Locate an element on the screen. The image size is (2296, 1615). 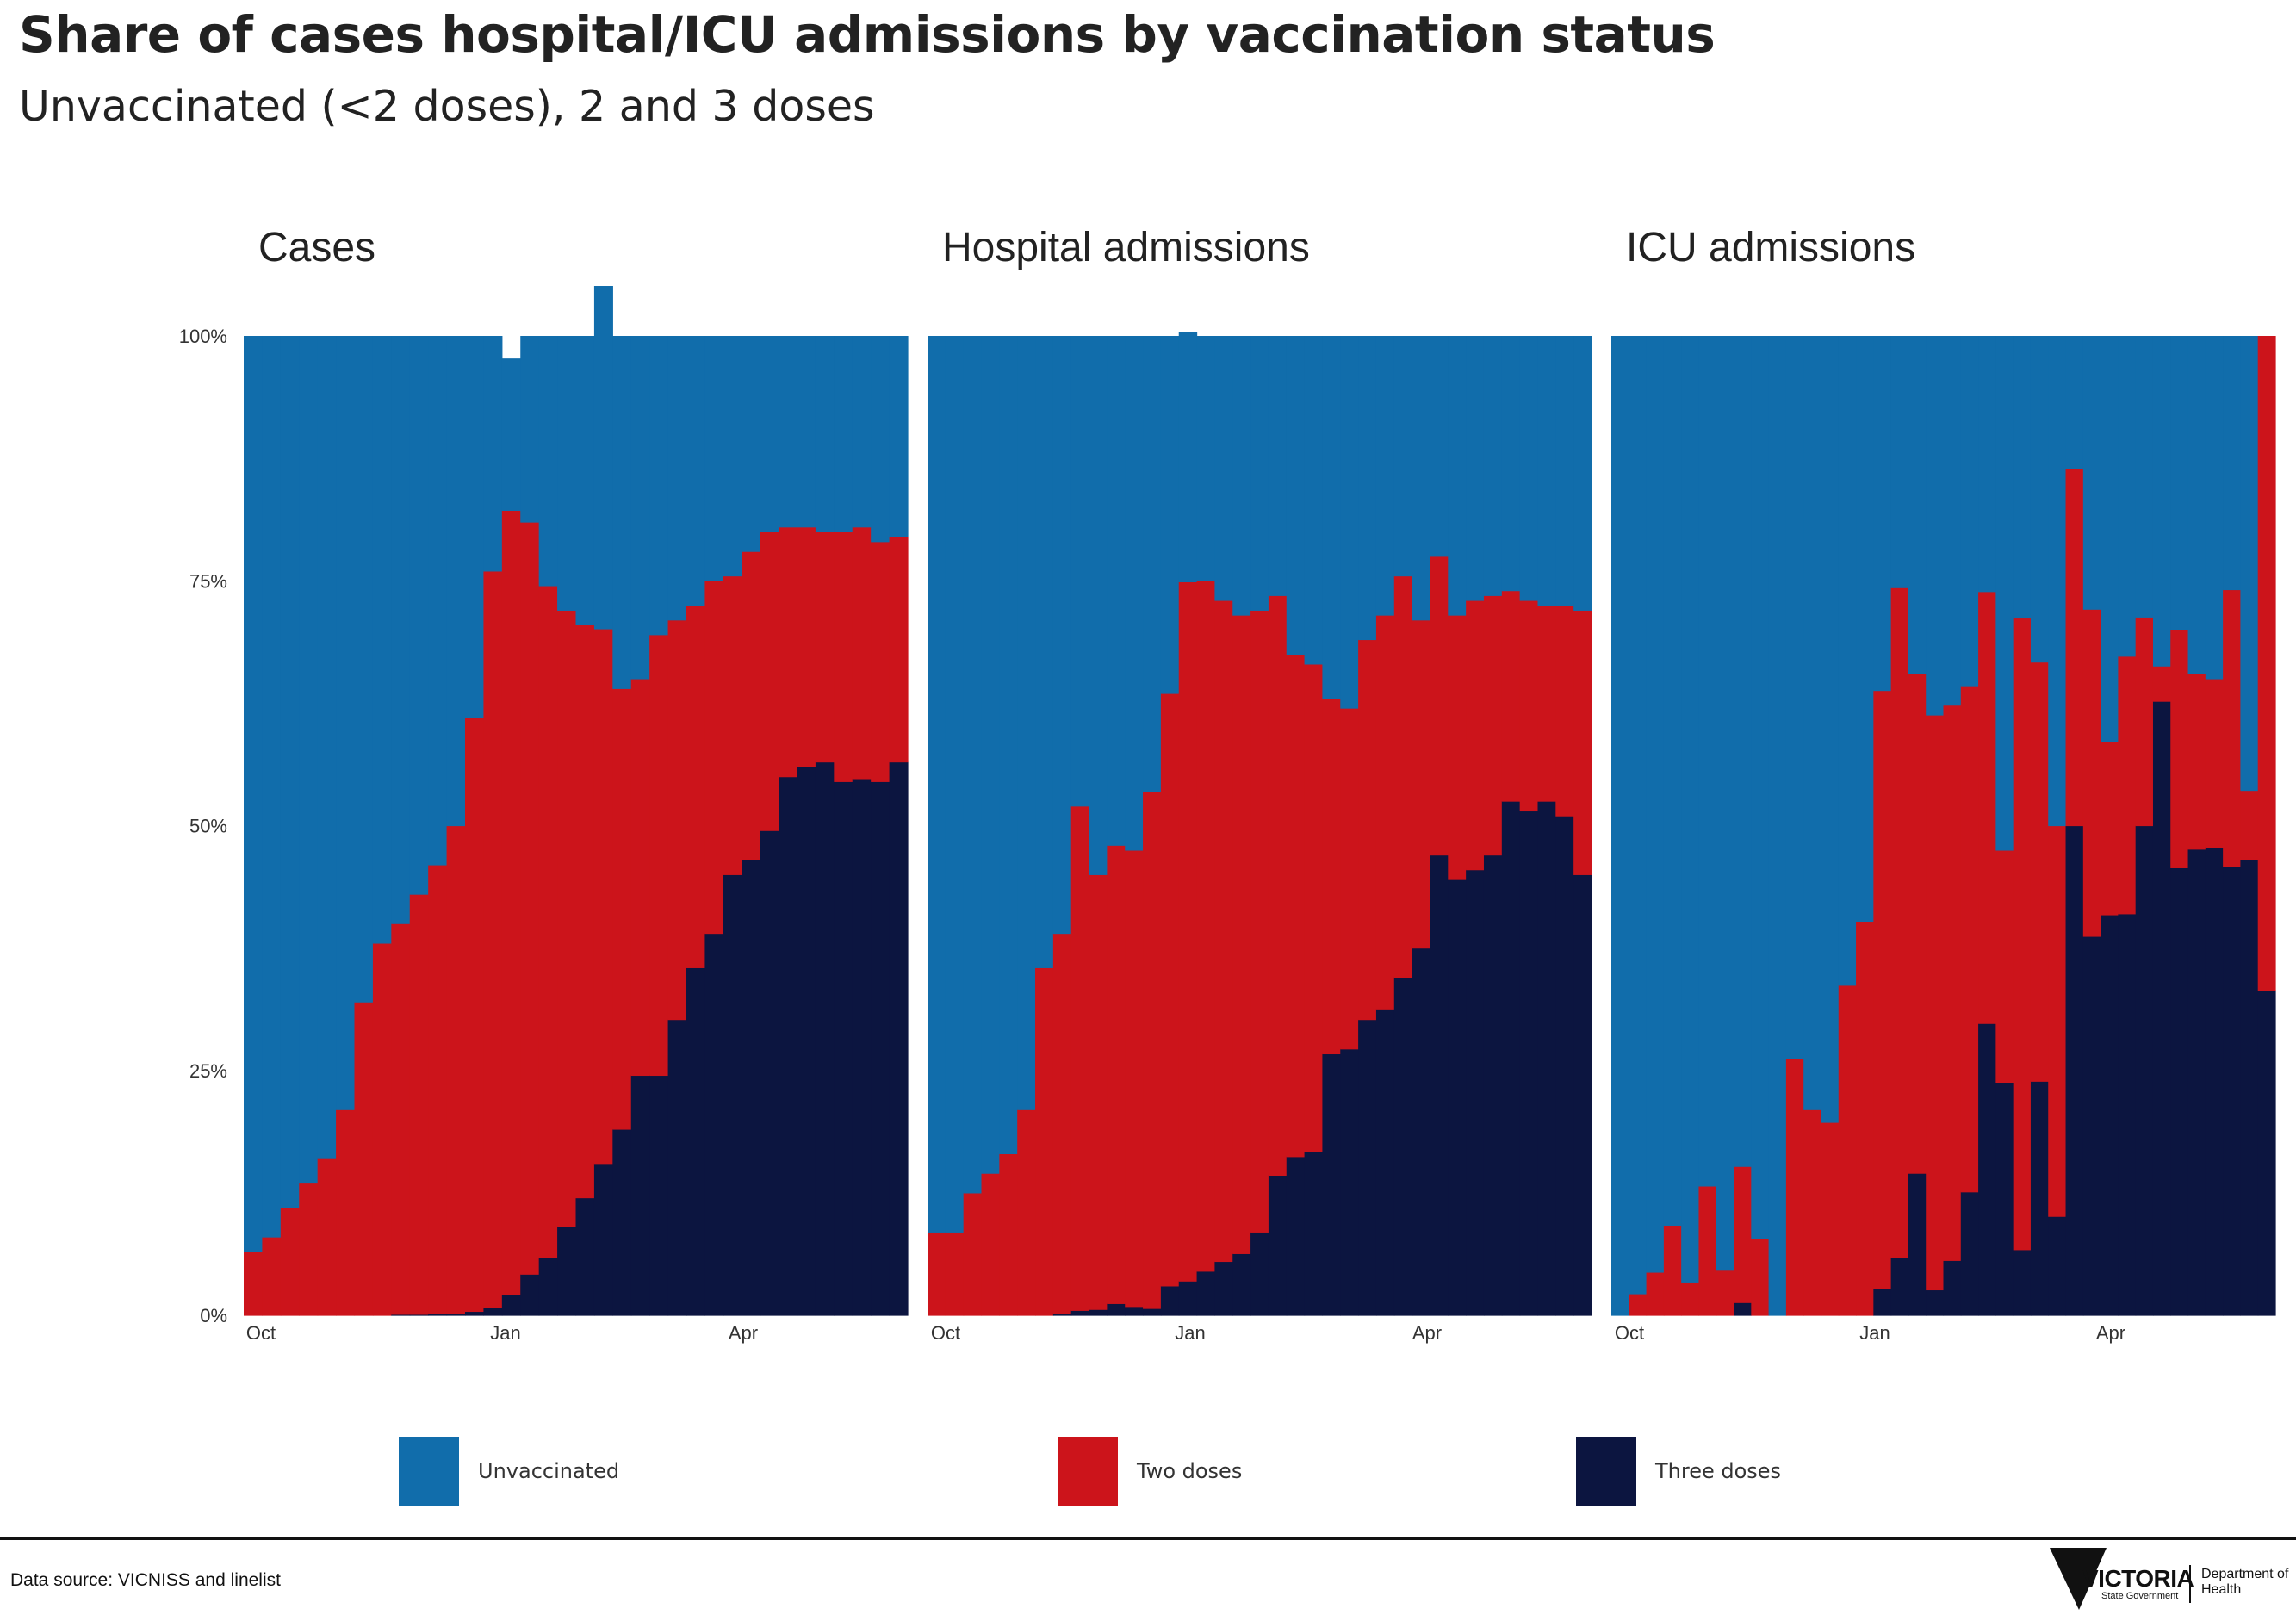
legend-label-unvaccinated: Unvaccinated is located at coordinates (549, 1471).